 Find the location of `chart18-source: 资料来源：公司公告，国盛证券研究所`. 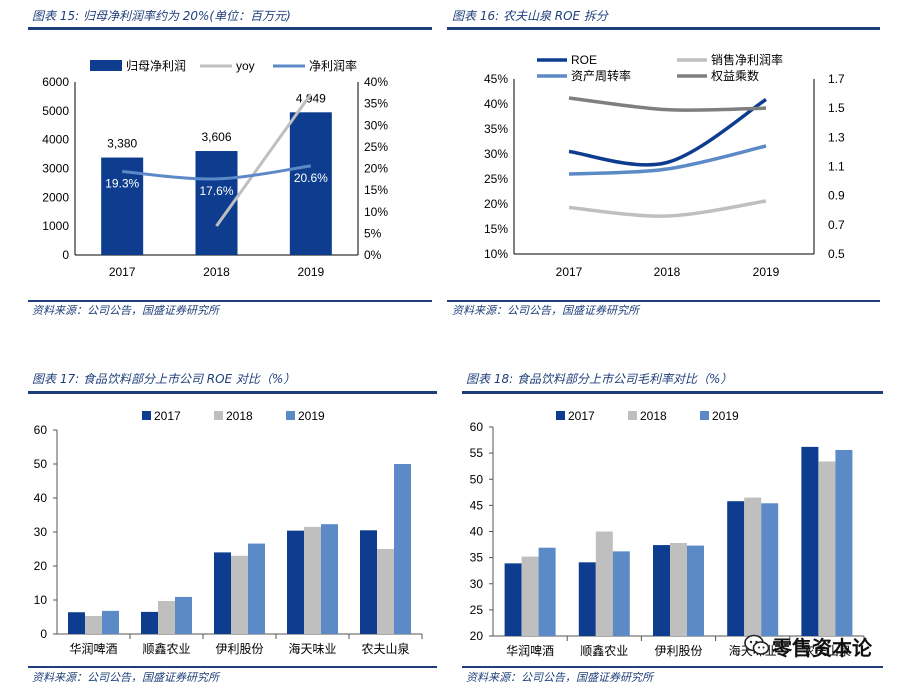

chart18-source: 资料来源：公司公告，国盛证券研究所 is located at coordinates (559, 677).